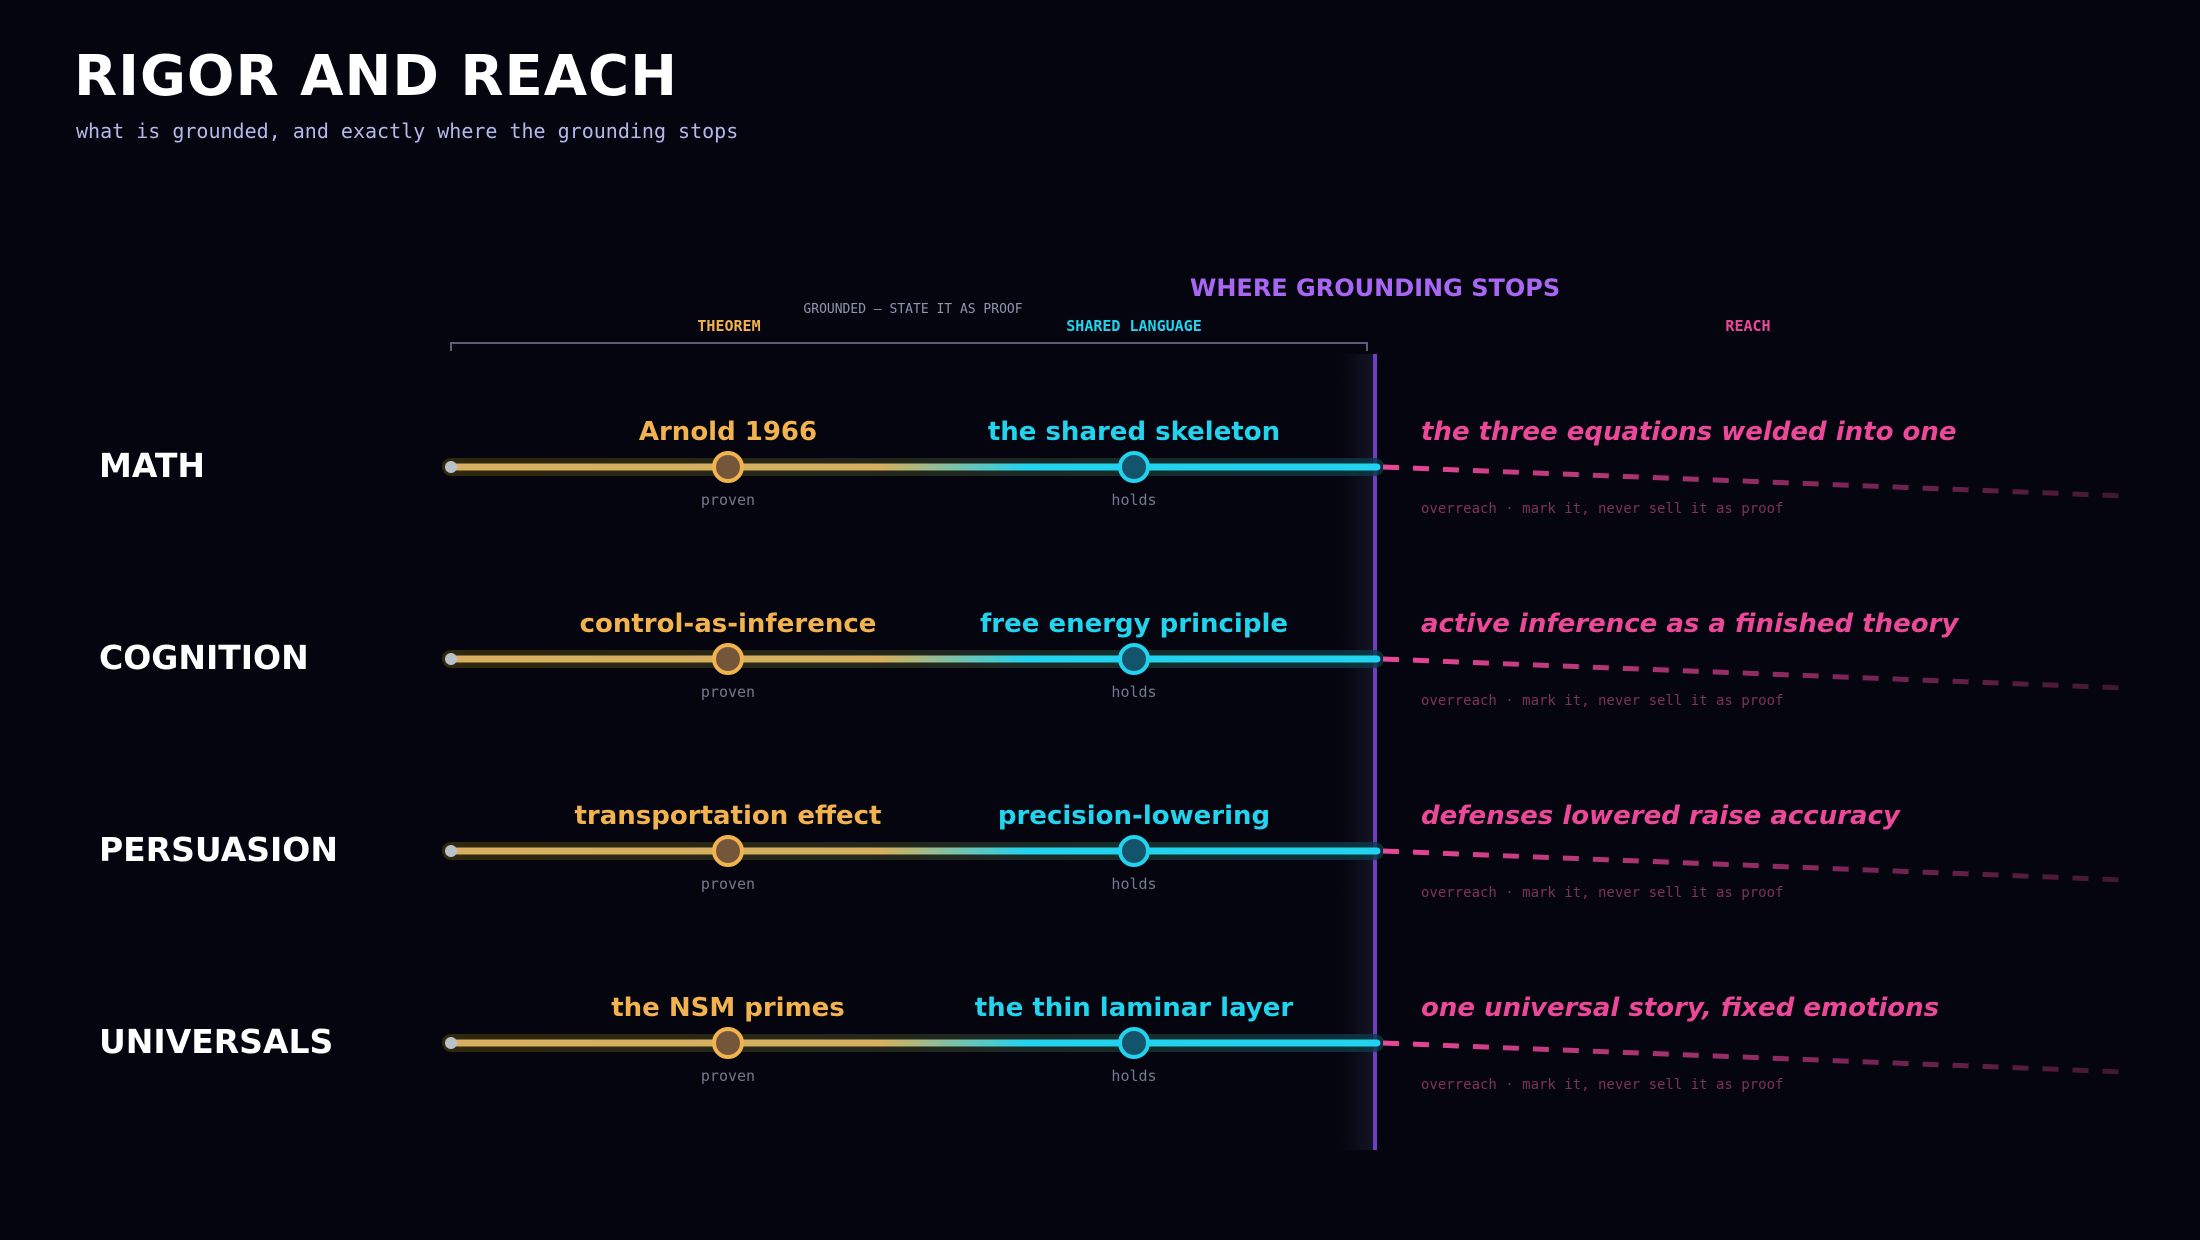 The height and width of the screenshot is (1240, 2200). What do you see at coordinates (1134, 816) in the screenshot?
I see `shared-label: precision-lowering` at bounding box center [1134, 816].